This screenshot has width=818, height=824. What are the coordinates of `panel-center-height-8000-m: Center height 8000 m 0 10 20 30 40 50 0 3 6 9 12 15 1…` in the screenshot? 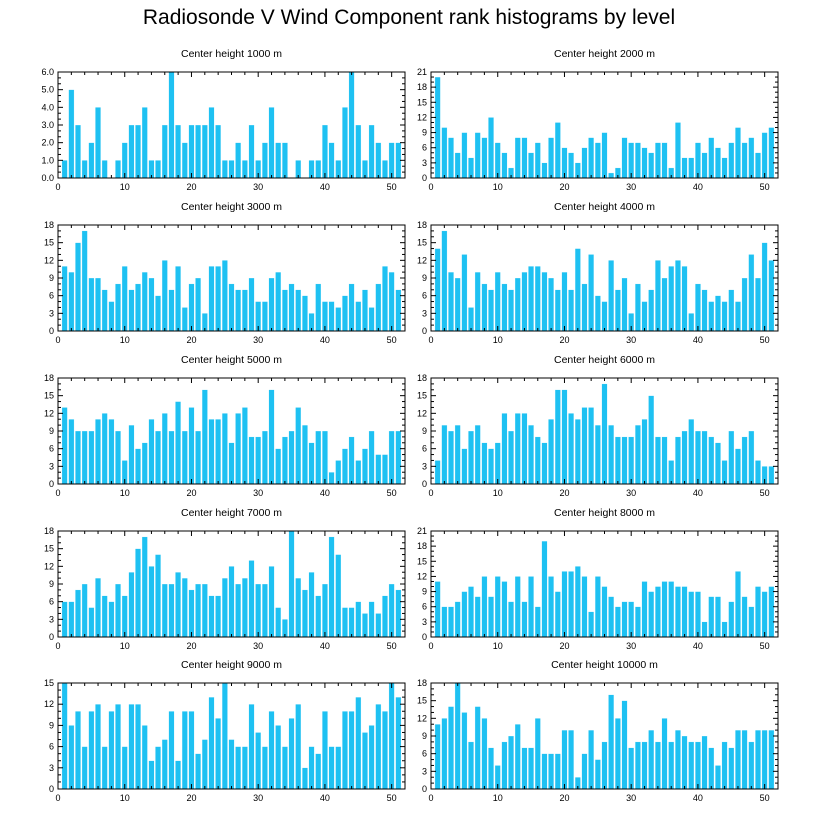 It's located at (598, 579).